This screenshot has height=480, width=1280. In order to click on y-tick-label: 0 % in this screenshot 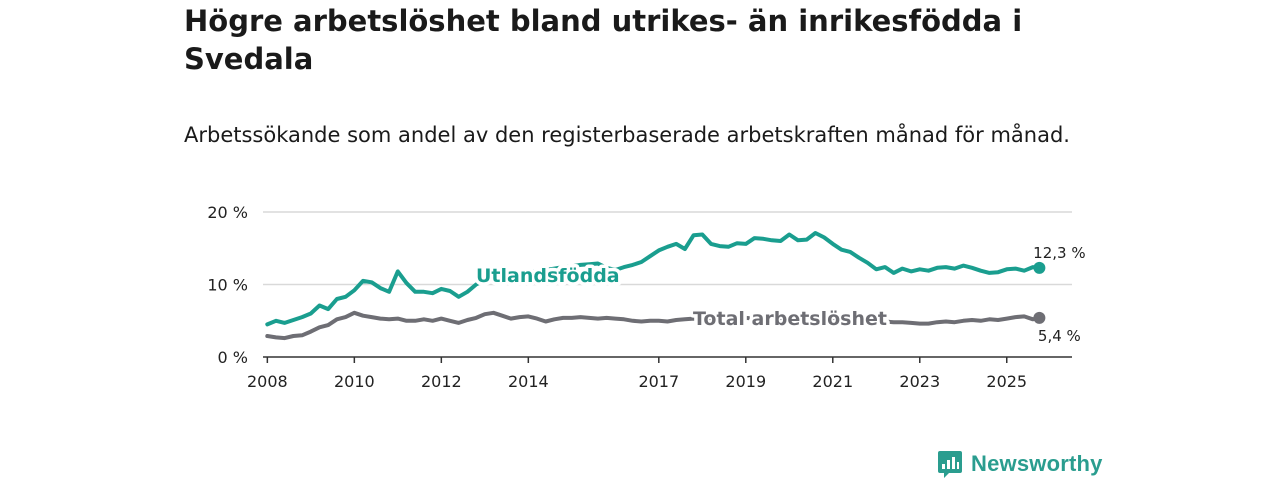, I will do `click(233, 357)`.